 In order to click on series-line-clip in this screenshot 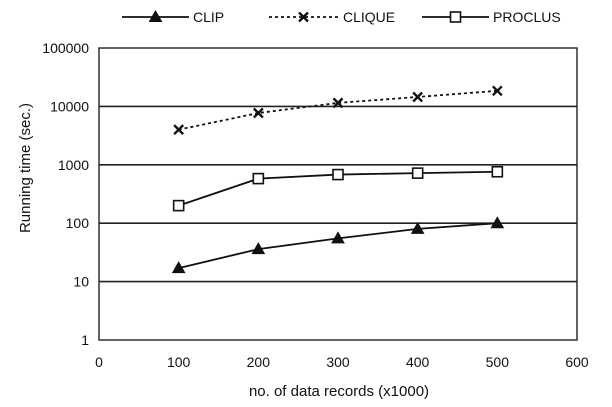, I will do `click(338, 246)`.